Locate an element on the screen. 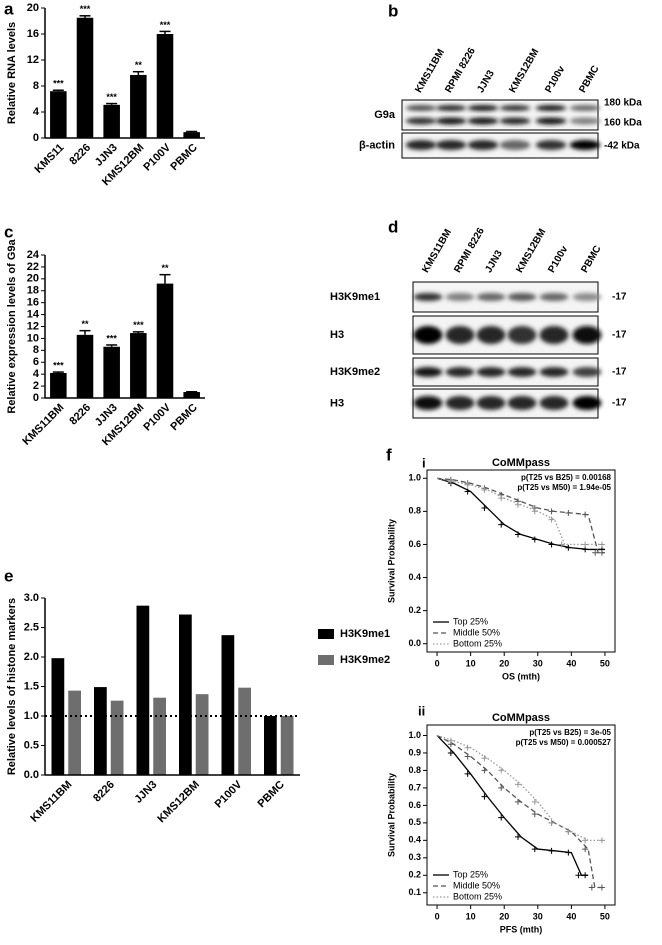 The image size is (662, 945). y-tick-label: 0.0 is located at coordinates (414, 643).